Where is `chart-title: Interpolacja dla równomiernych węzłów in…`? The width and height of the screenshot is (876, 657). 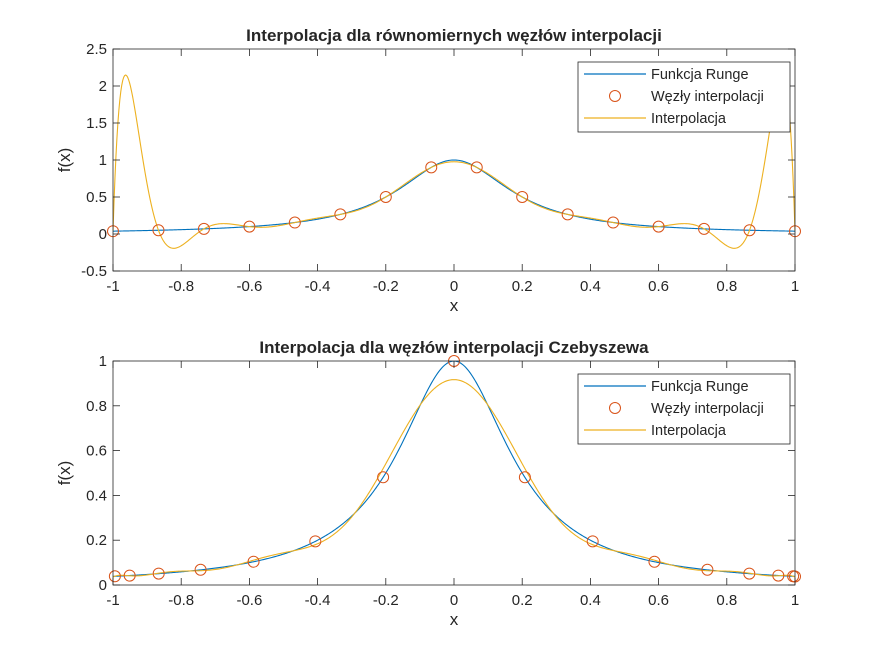 chart-title: Interpolacja dla równomiernych węzłów in… is located at coordinates (454, 35).